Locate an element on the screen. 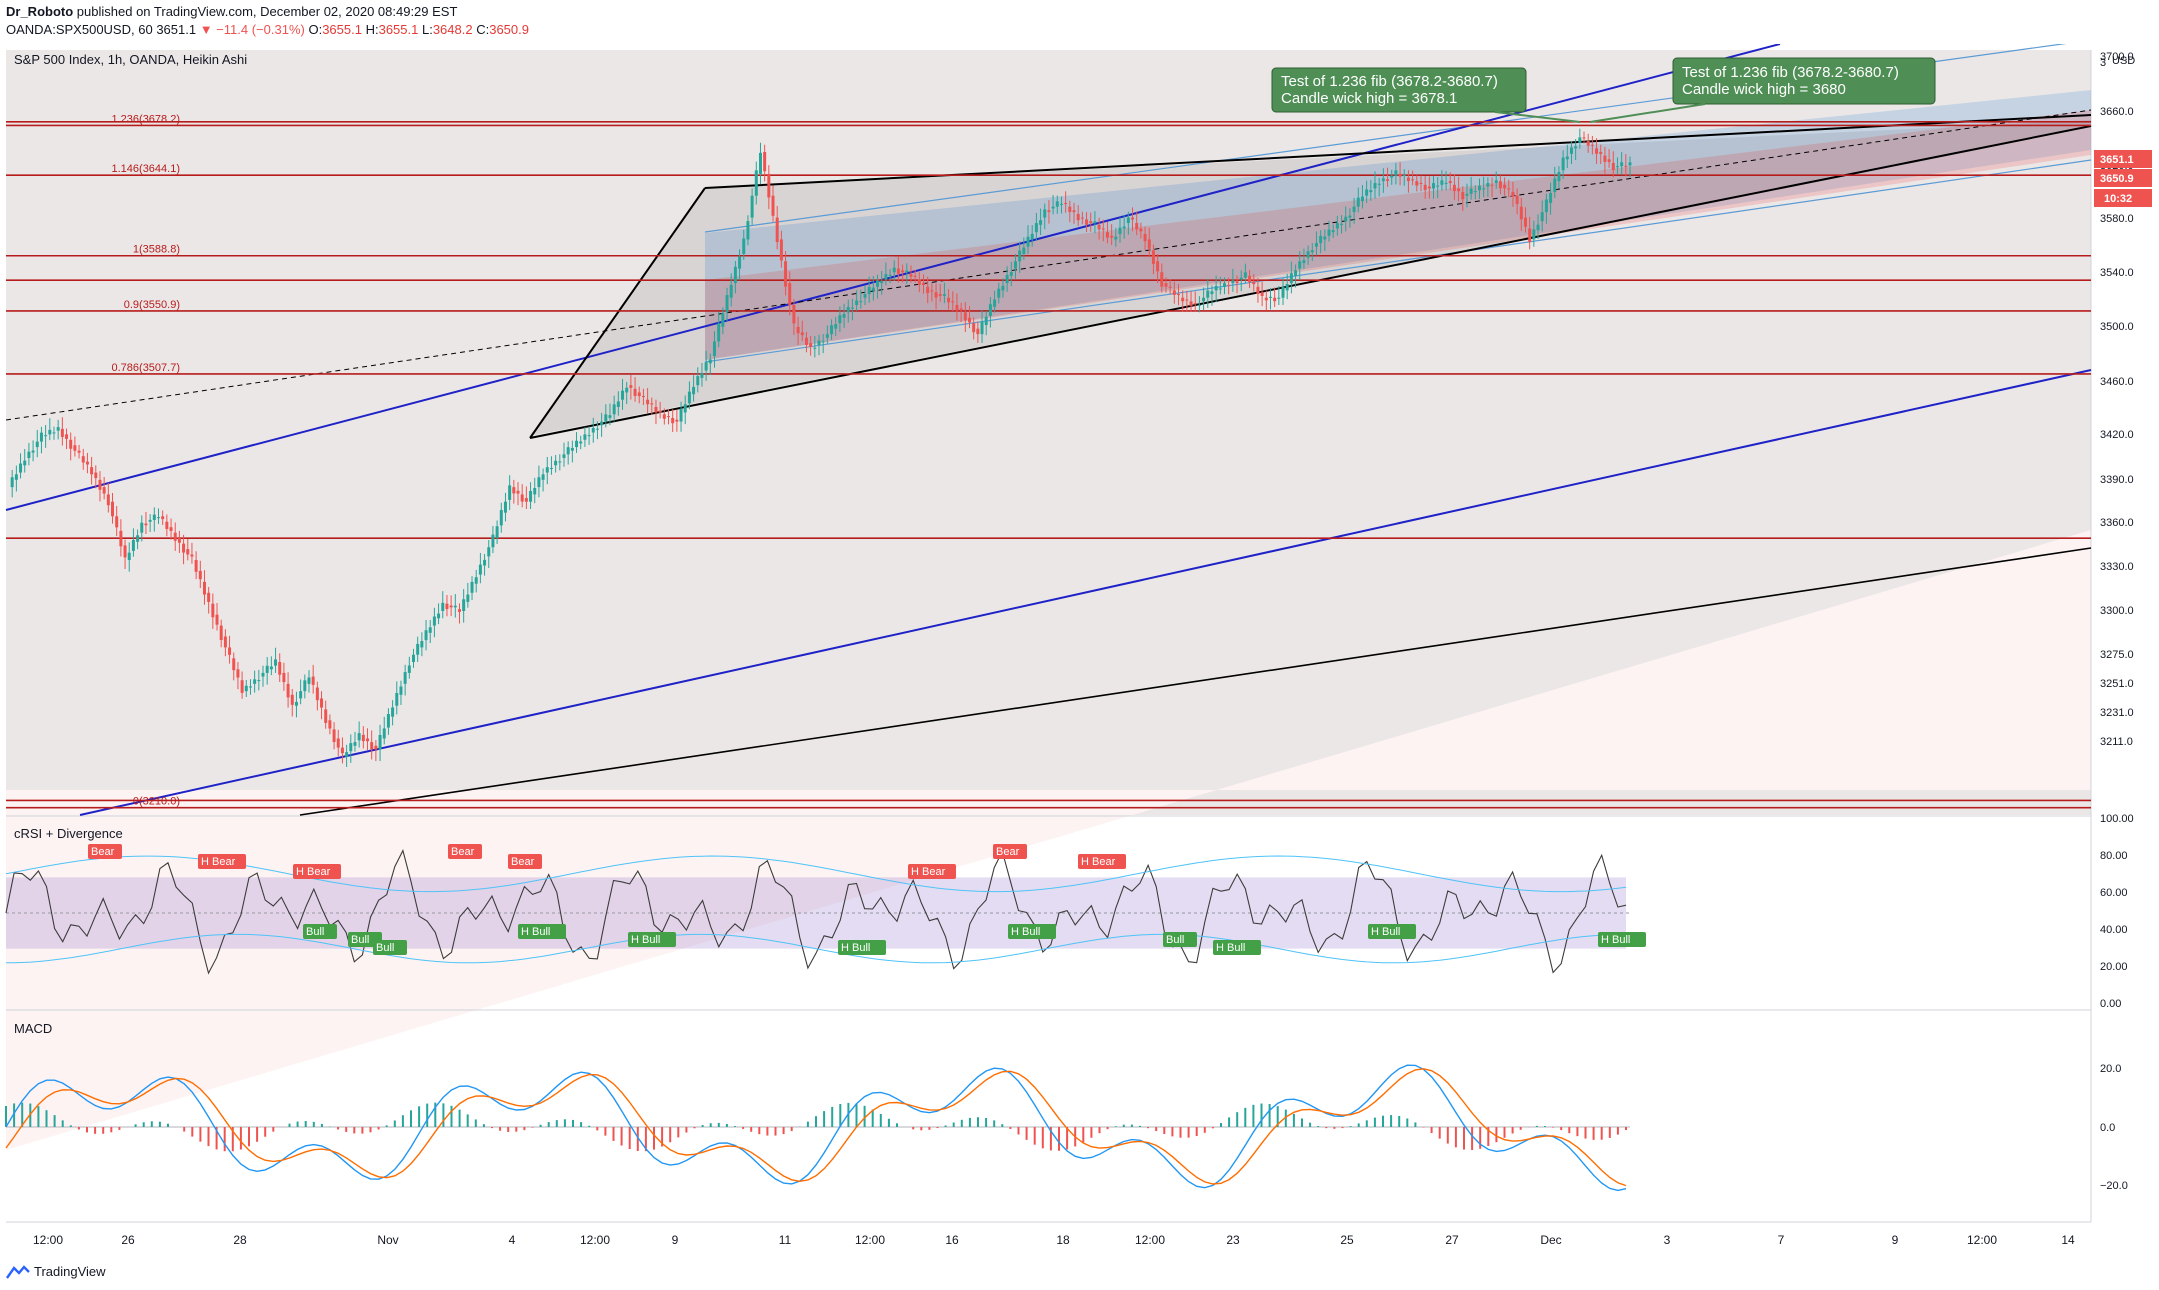 This screenshot has width=2159, height=1290. bull-label: Bull is located at coordinates (360, 940).